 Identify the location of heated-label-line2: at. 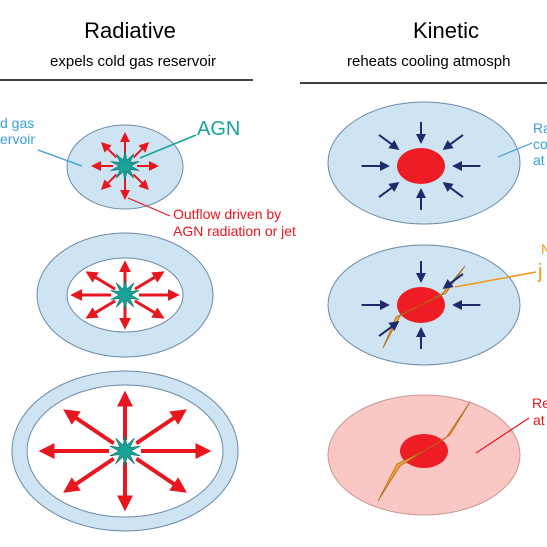
(539, 420).